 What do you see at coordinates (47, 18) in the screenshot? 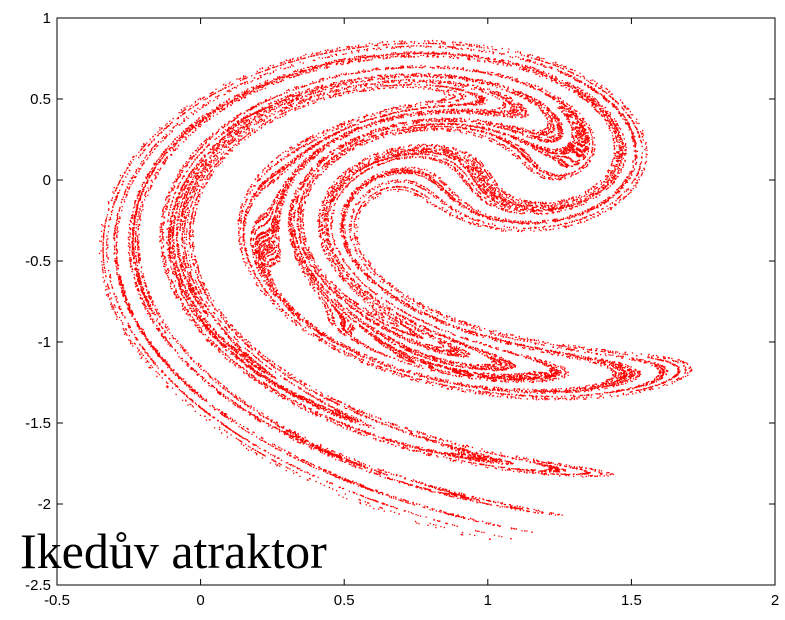
I see `y-tick-label: 1` at bounding box center [47, 18].